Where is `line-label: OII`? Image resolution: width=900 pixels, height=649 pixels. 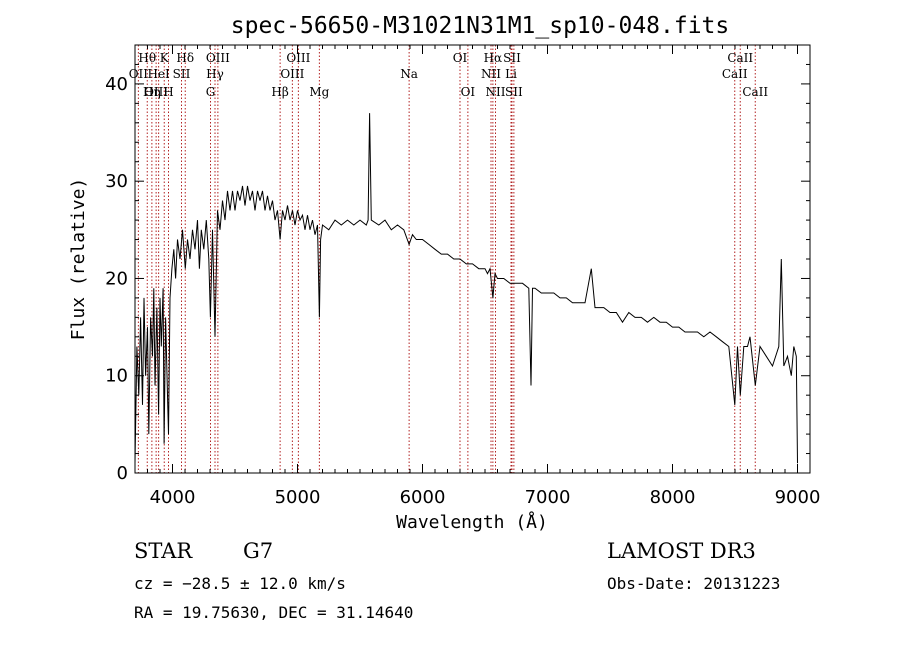
line-label: OII is located at coordinates (139, 74).